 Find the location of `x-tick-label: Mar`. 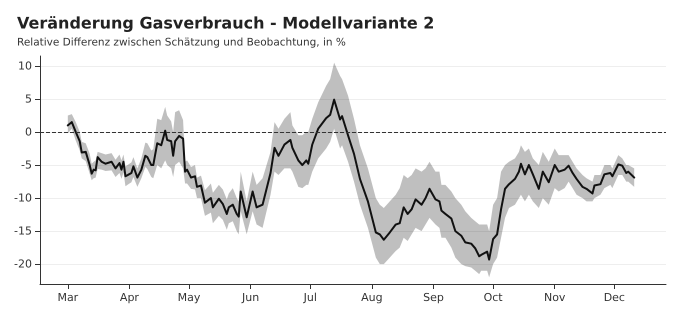

x-tick-label: Mar is located at coordinates (68, 297).